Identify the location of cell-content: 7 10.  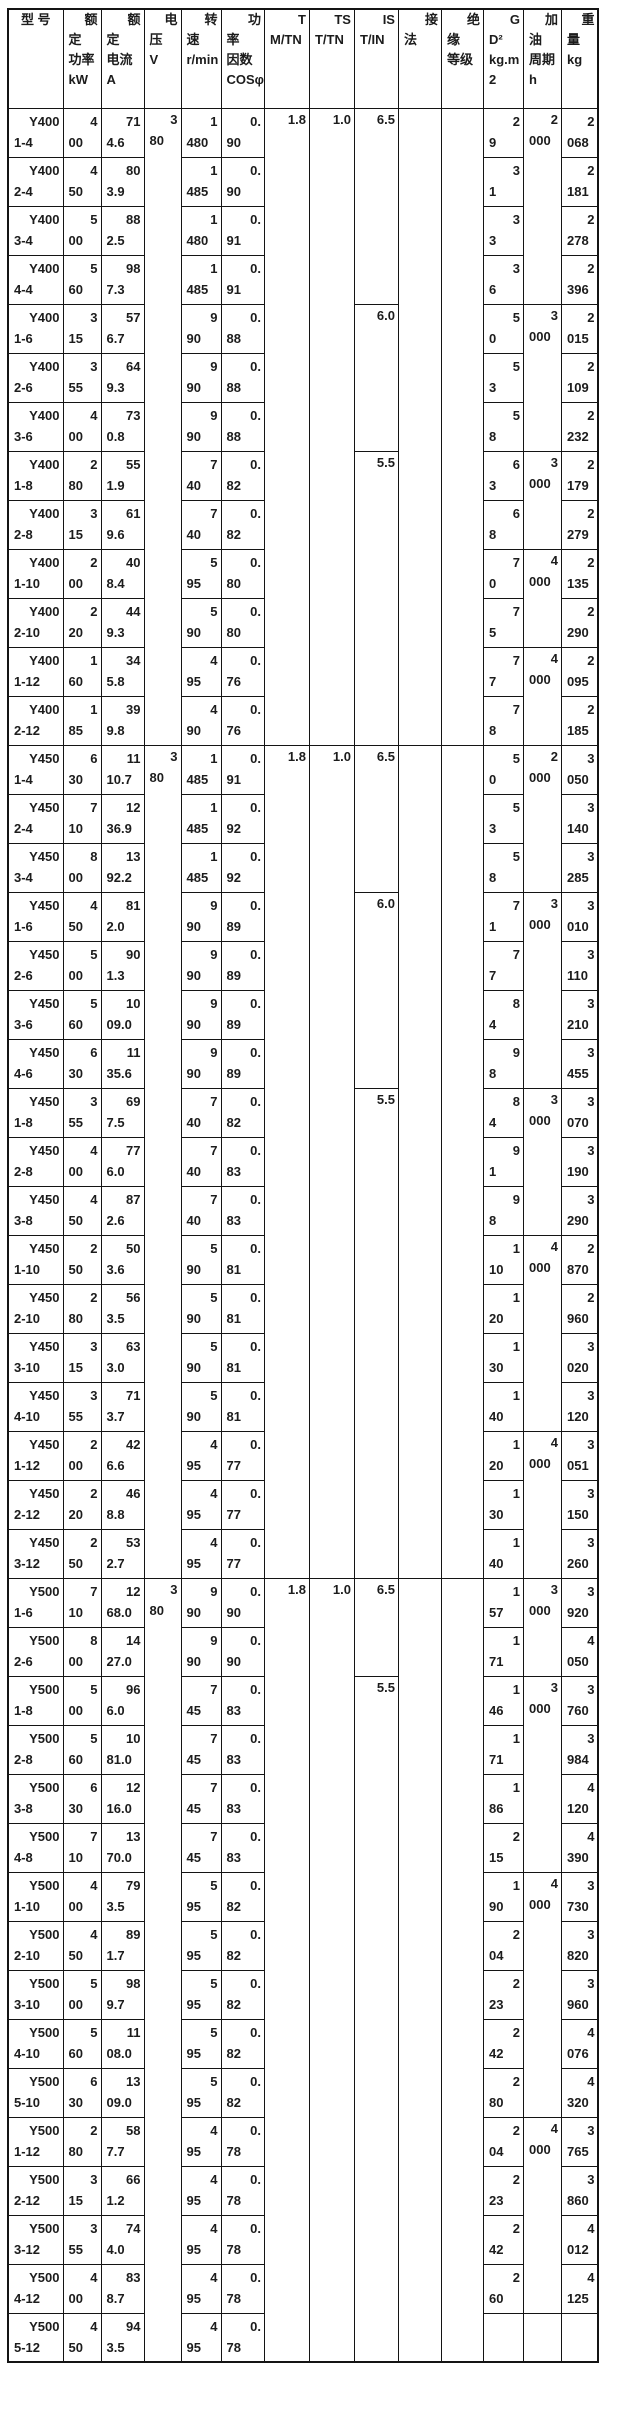
(82, 817).